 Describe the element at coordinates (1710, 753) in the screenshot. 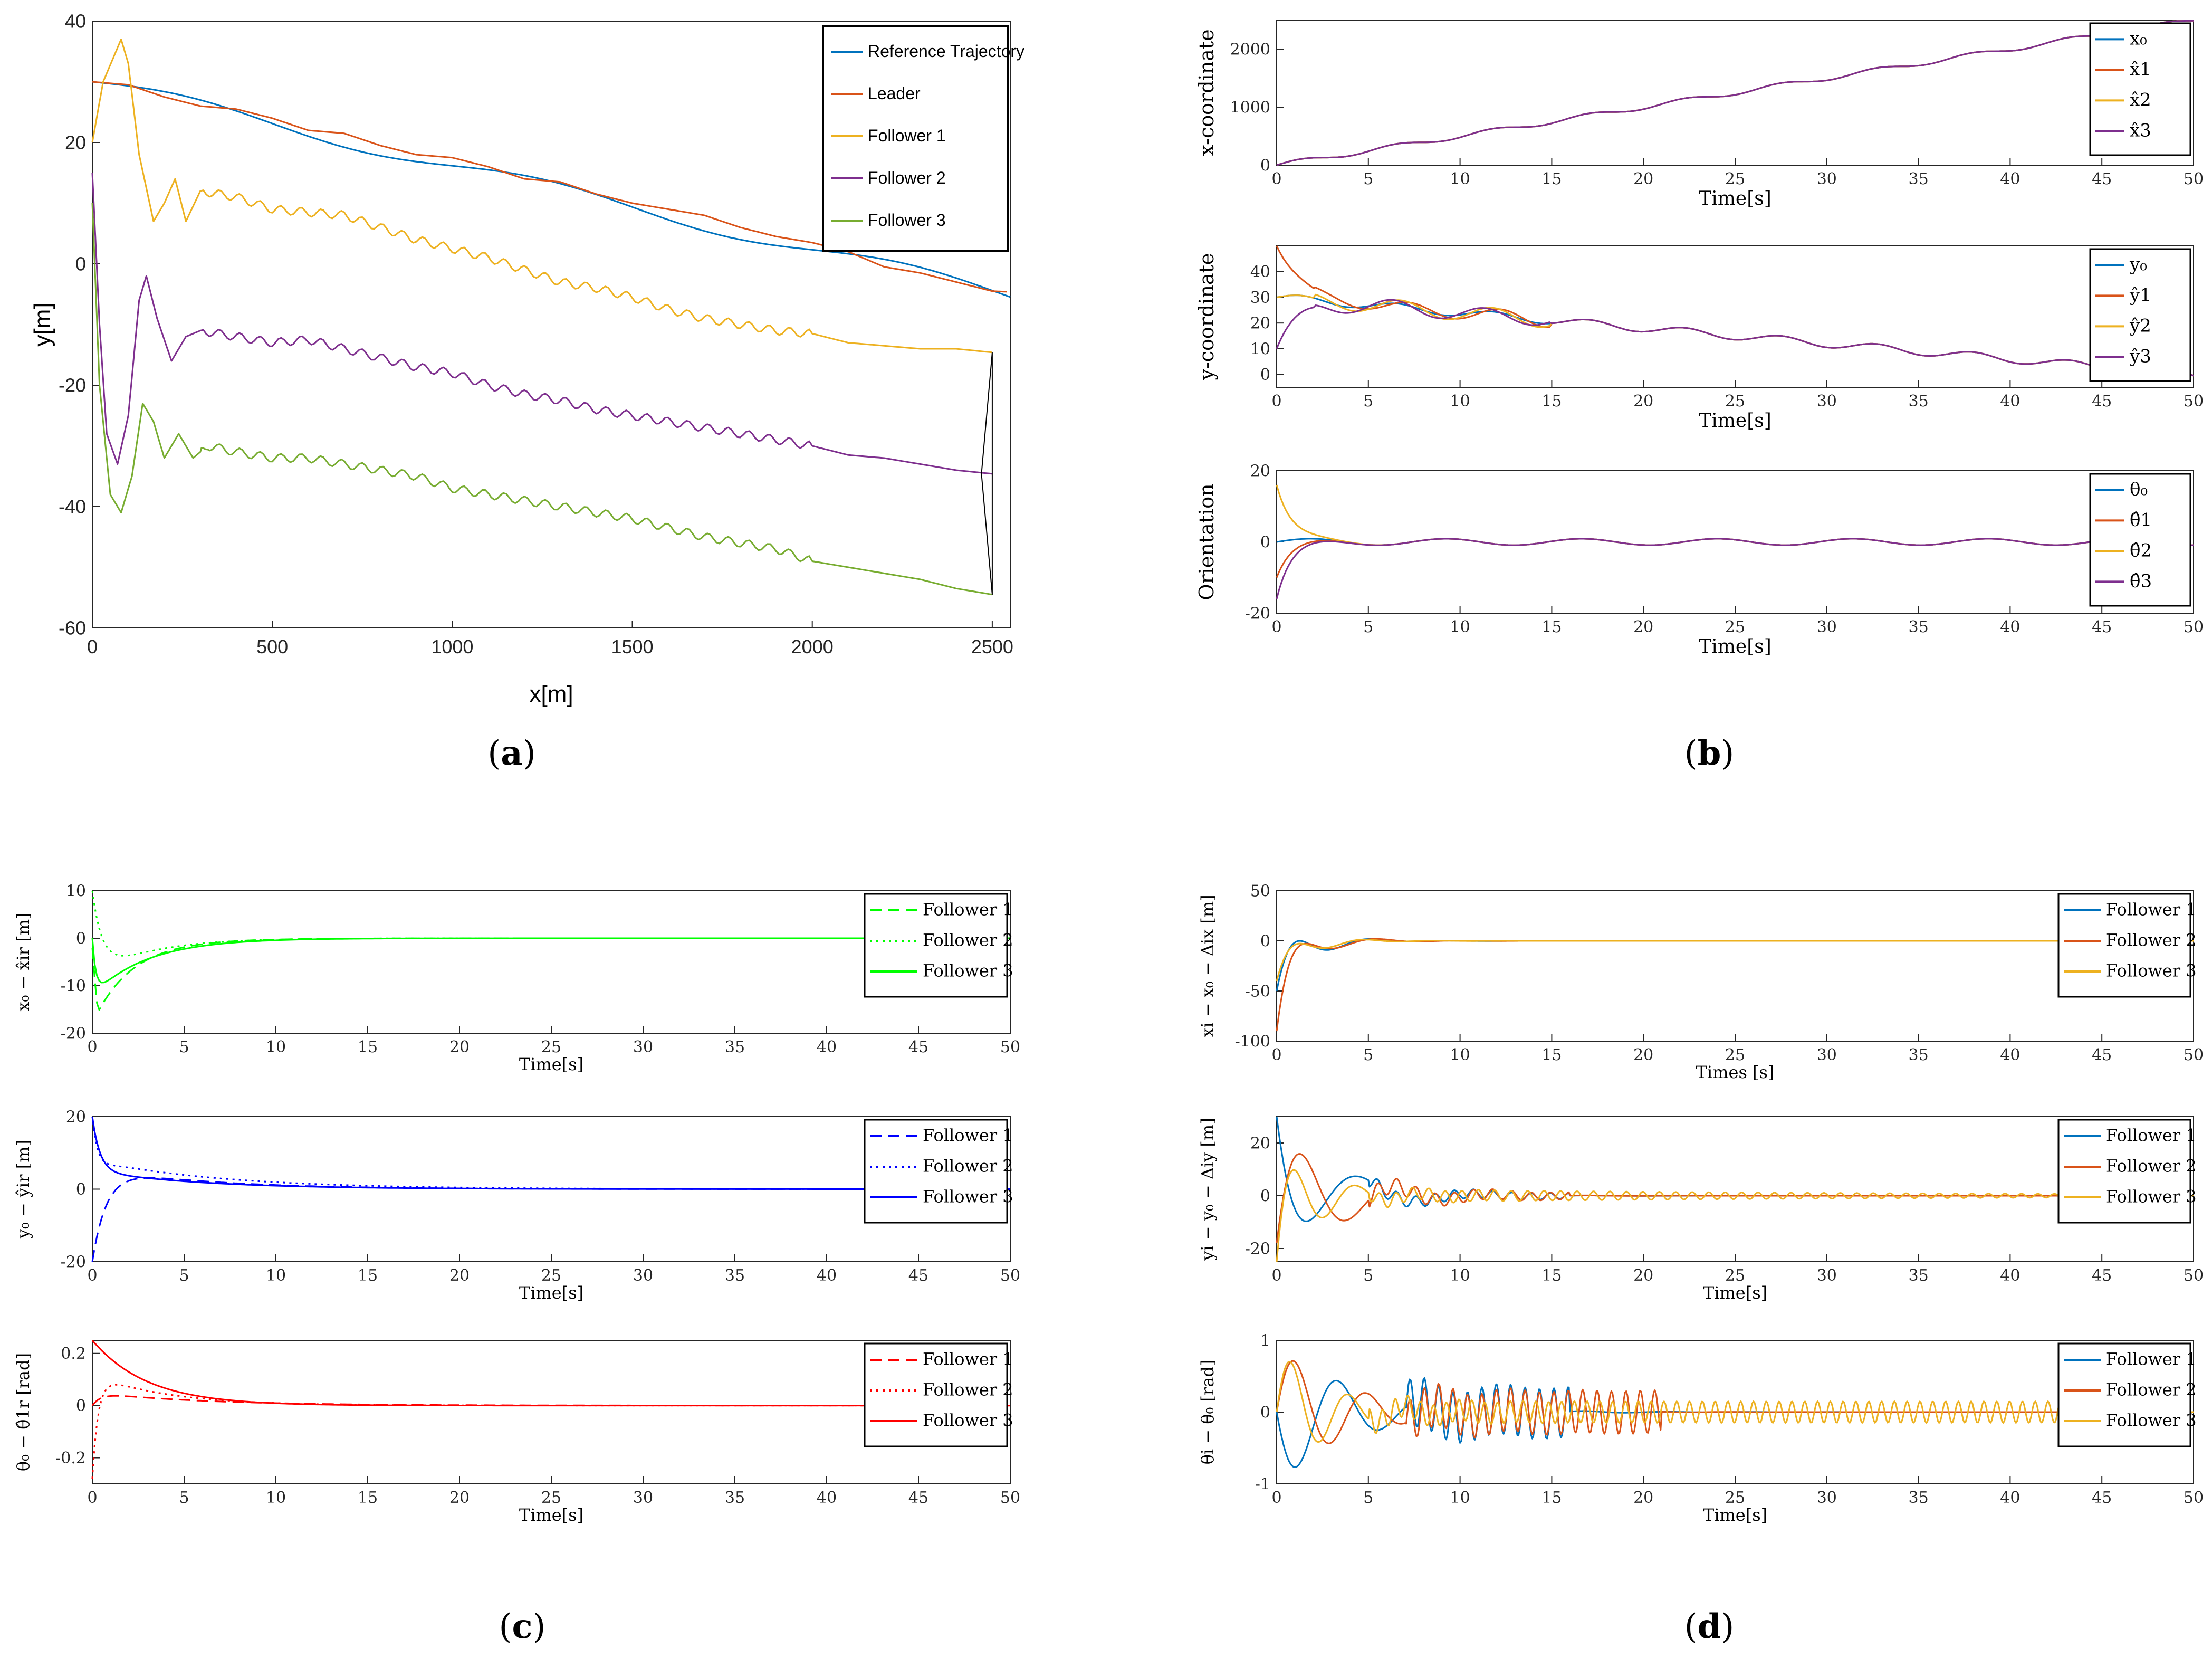

I see `caption-b: (b)` at that location.